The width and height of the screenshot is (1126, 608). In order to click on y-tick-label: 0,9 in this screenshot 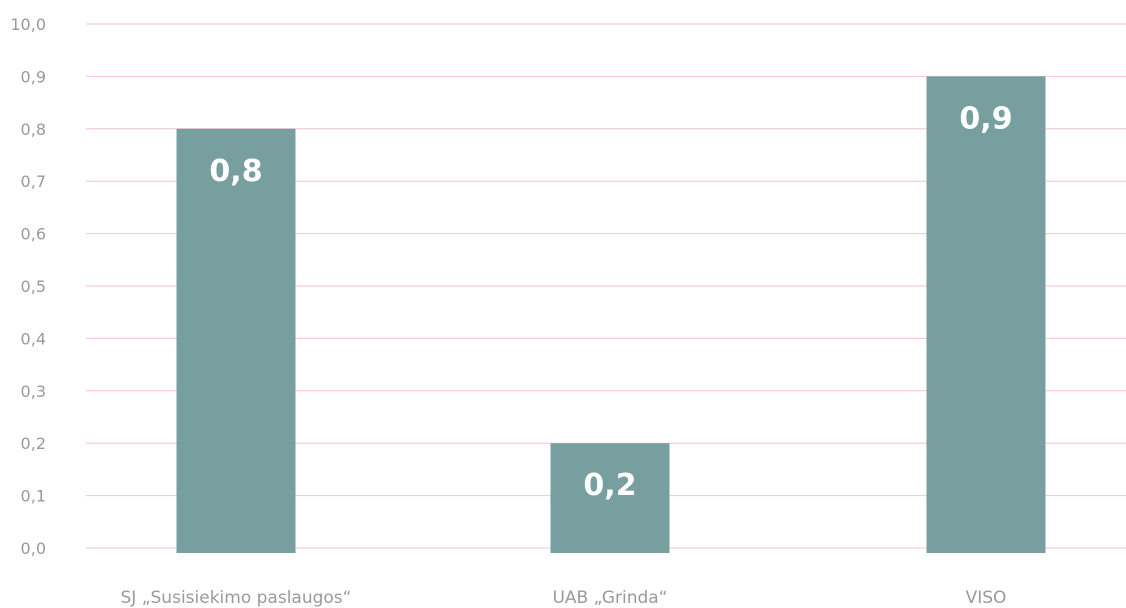, I will do `click(33, 76)`.